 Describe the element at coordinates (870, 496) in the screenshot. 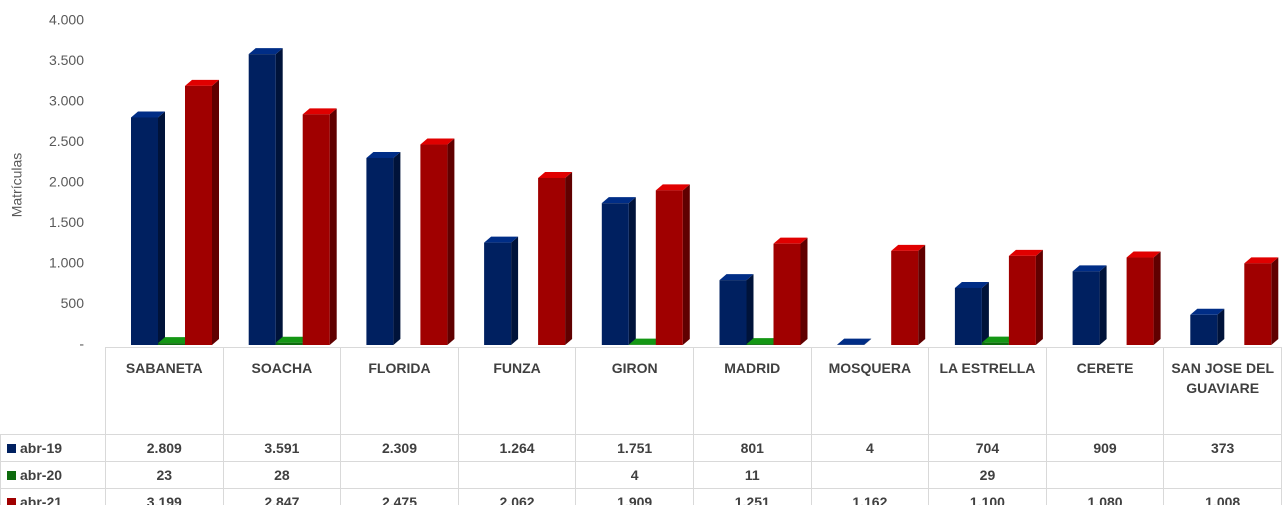

I see `table-value: 1.162` at that location.